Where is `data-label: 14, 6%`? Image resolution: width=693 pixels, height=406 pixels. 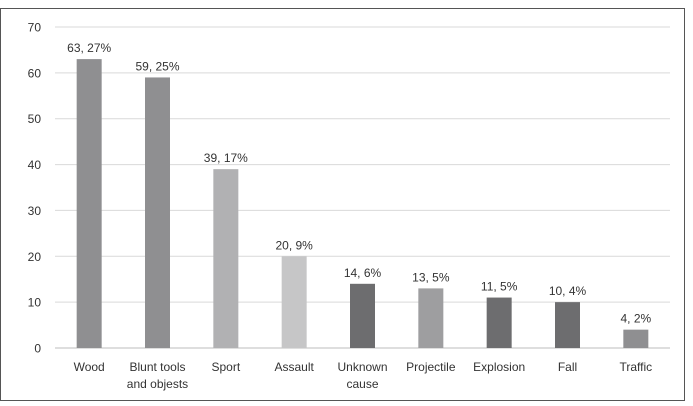 data-label: 14, 6% is located at coordinates (363, 273).